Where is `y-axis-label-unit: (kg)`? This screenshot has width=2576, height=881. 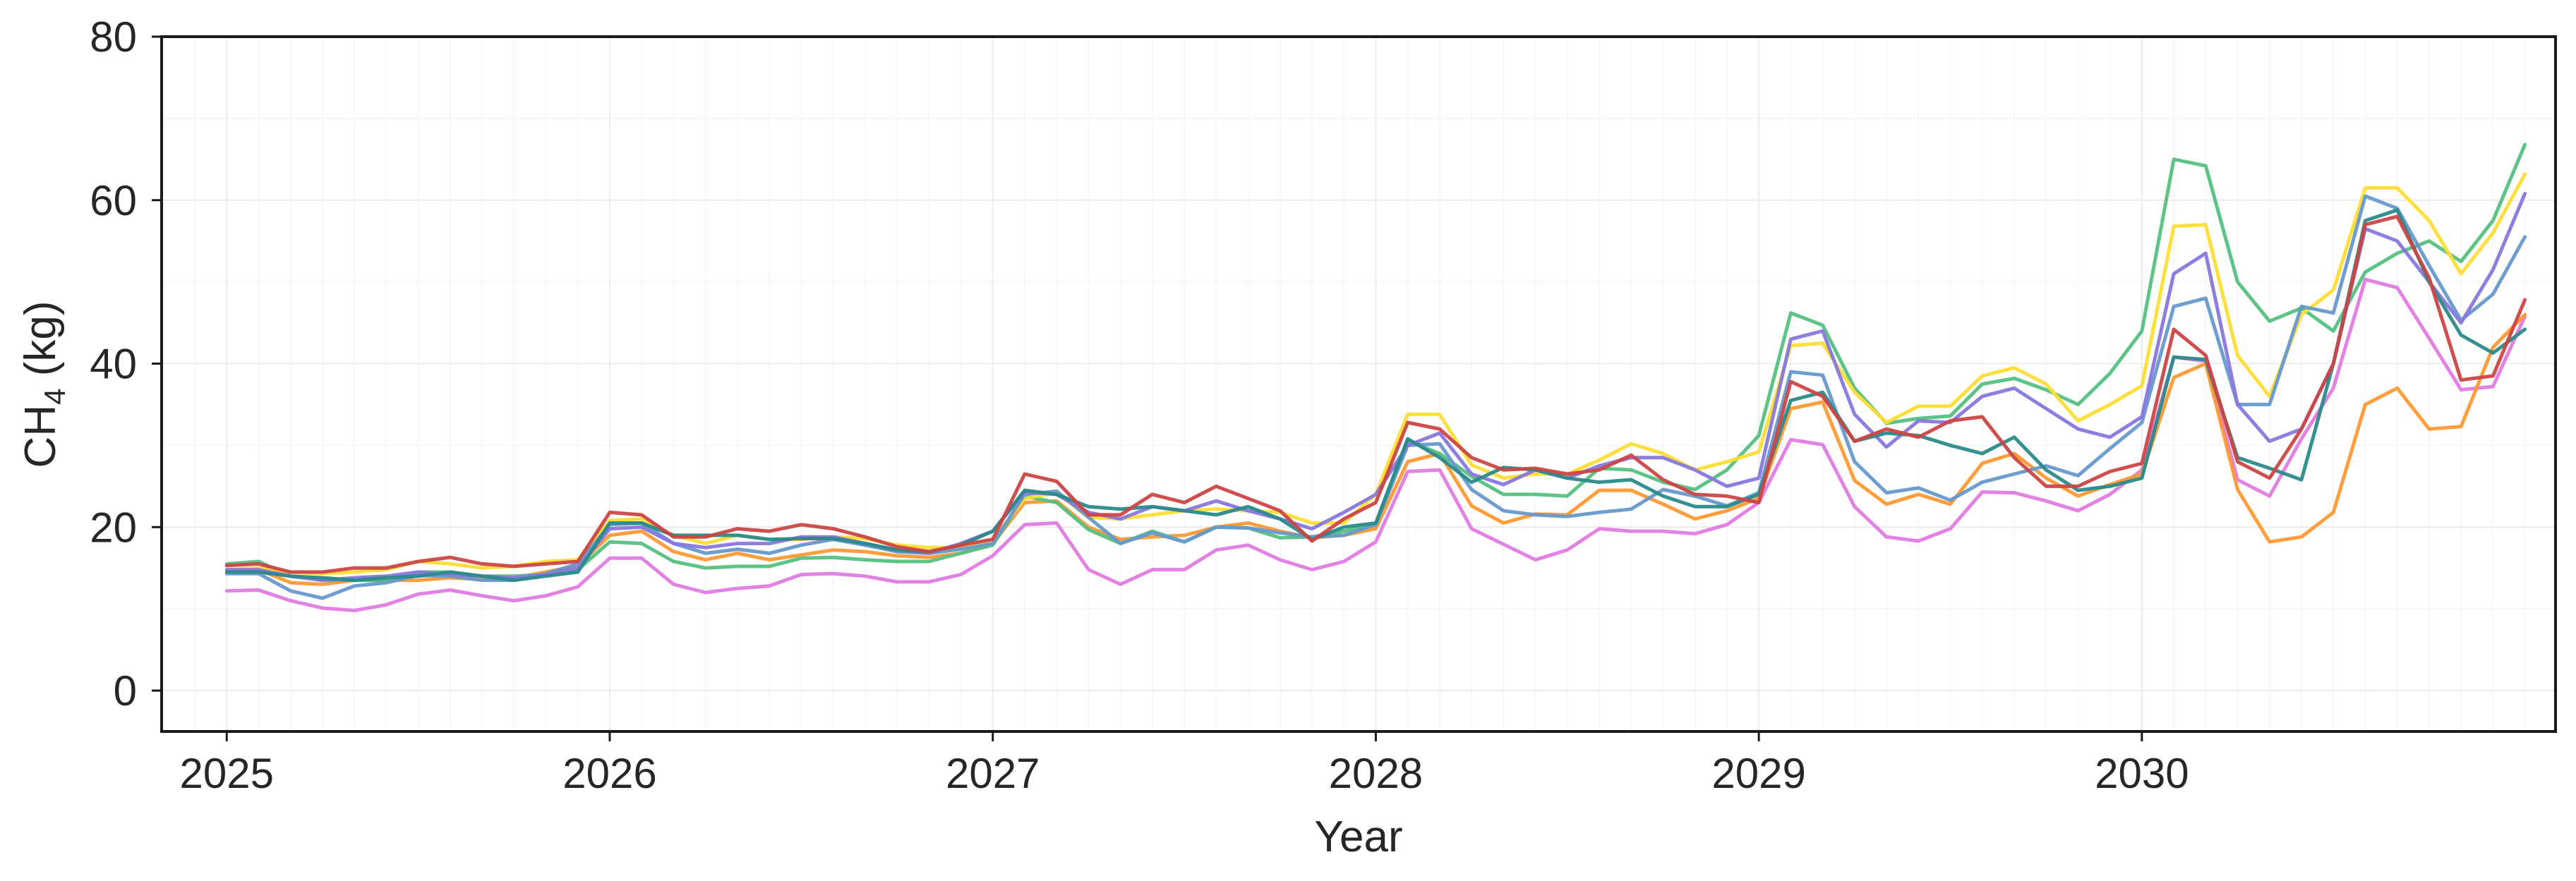 y-axis-label-unit: (kg) is located at coordinates (40, 345).